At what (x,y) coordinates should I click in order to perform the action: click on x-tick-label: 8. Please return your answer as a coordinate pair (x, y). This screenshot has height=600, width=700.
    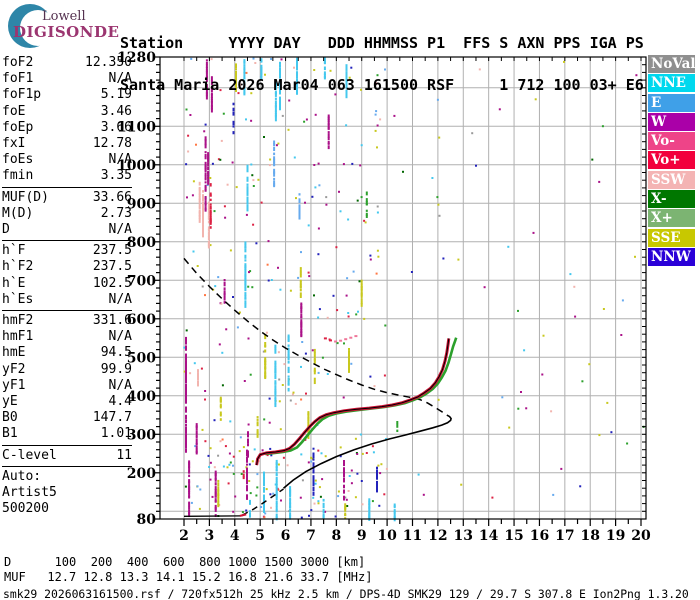
    Looking at the image, I should click on (336, 536).